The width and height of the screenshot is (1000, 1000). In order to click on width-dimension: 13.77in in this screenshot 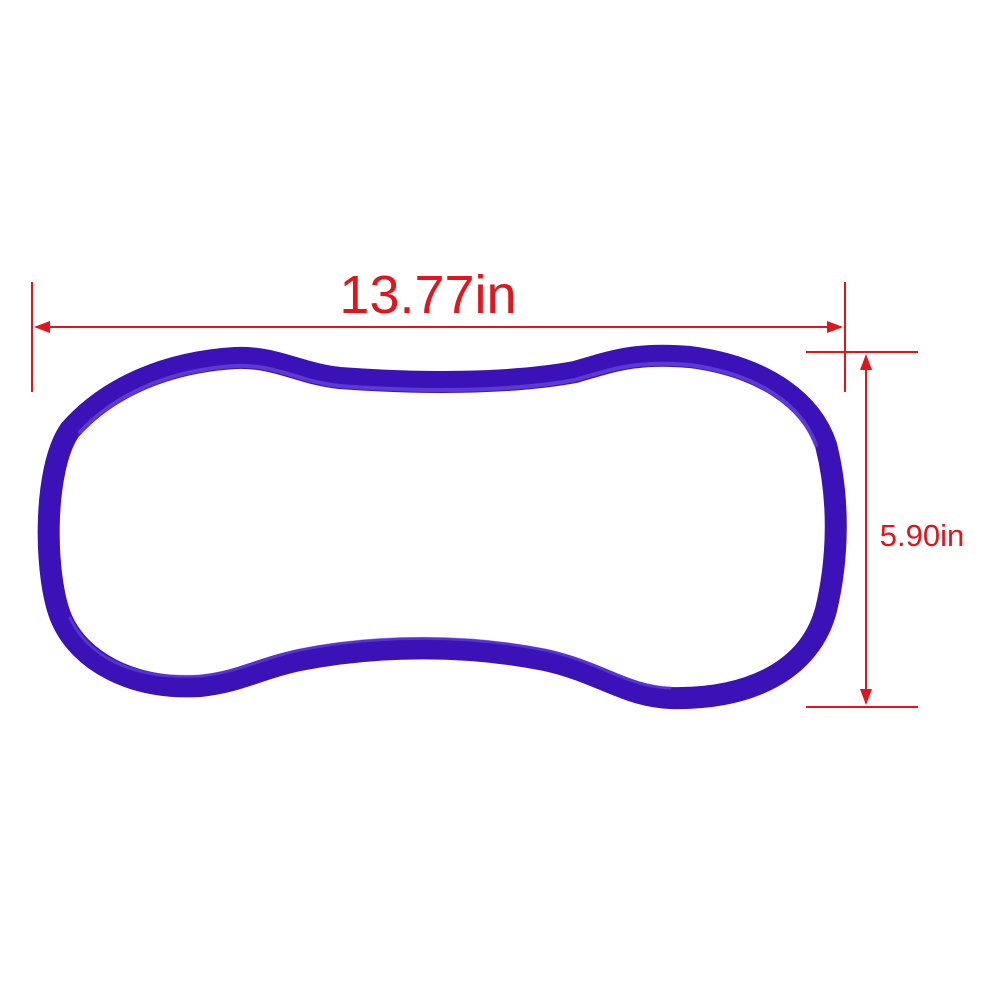, I will do `click(438, 328)`.